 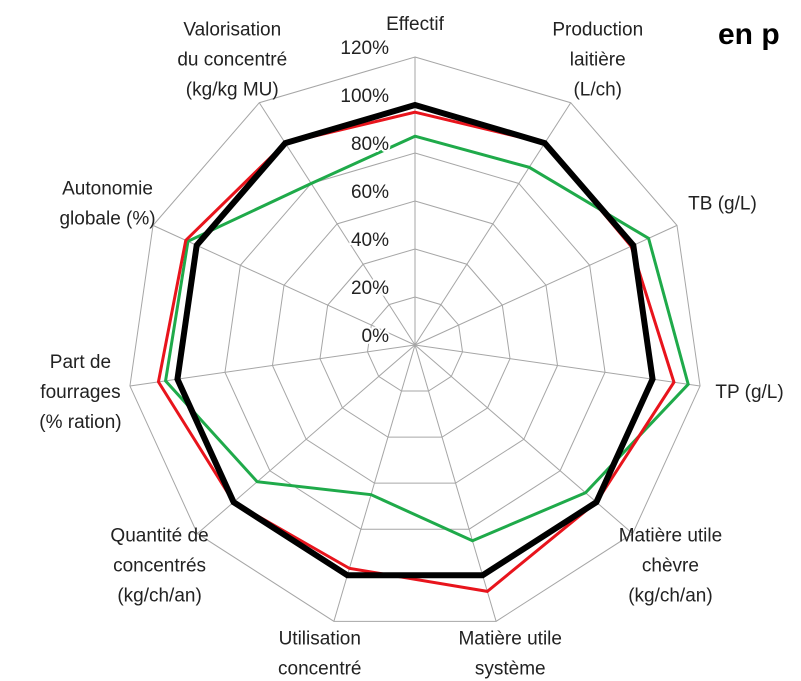 I want to click on category-label: Quantité de, so click(x=159, y=535).